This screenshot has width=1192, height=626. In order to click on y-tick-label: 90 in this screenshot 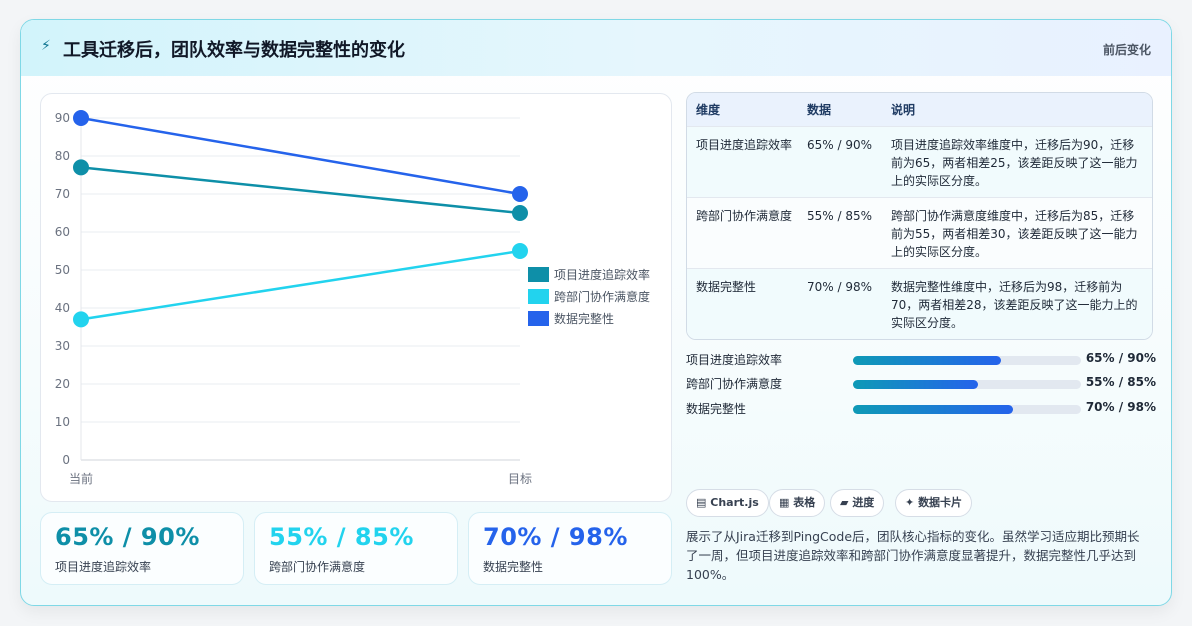, I will do `click(62, 118)`.